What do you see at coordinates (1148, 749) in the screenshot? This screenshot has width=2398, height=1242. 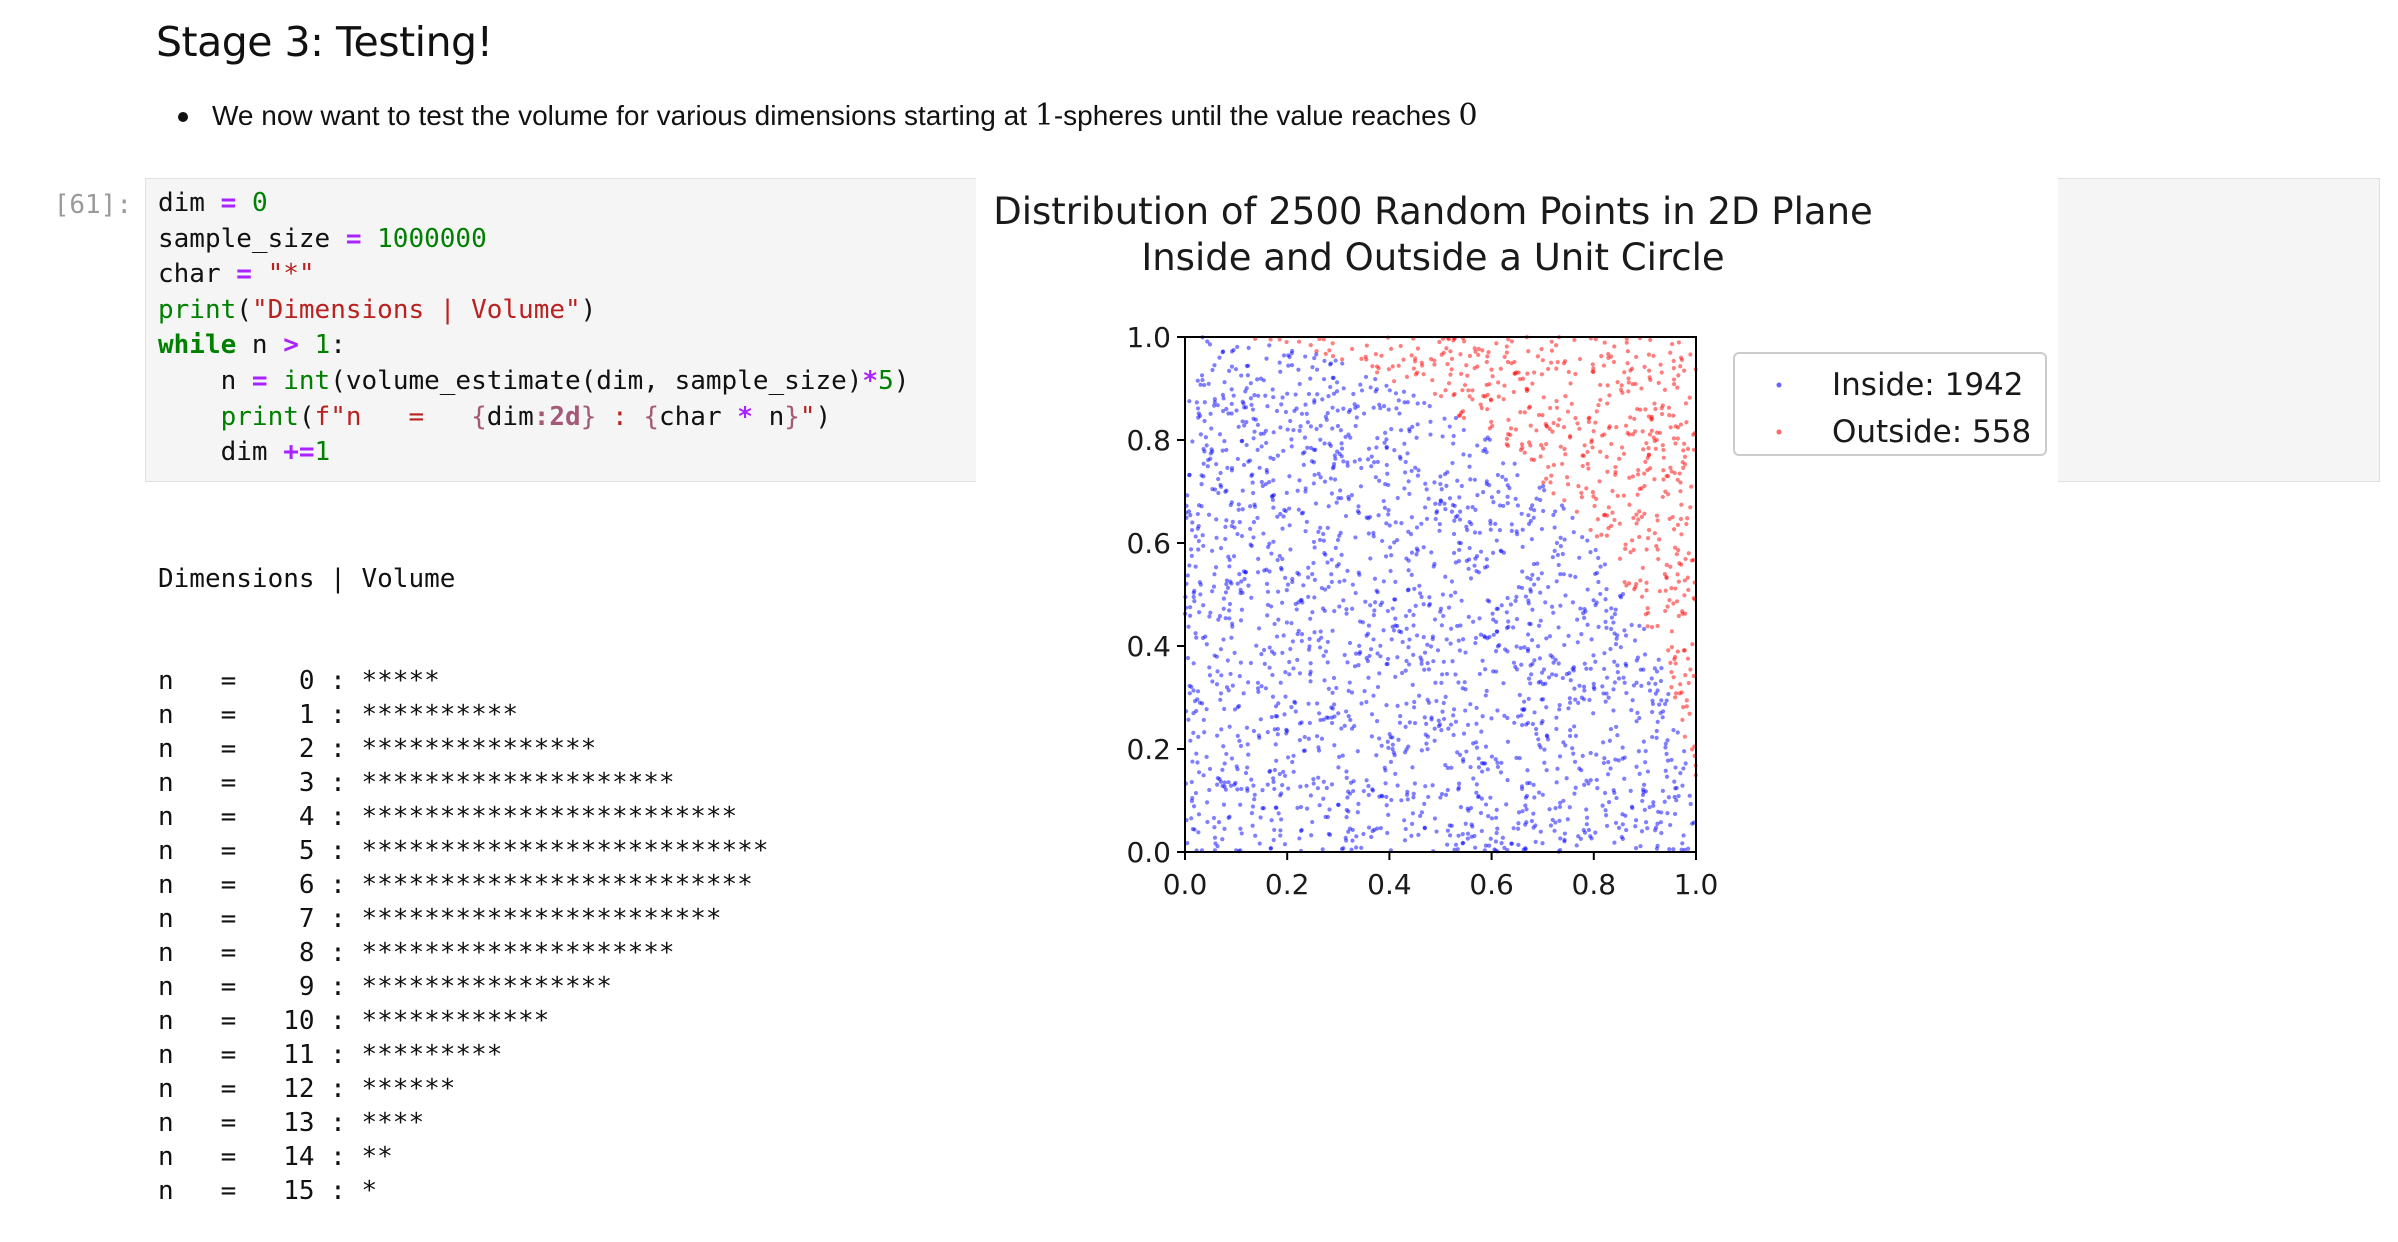 I see `y-tick-label: 0.2` at bounding box center [1148, 749].